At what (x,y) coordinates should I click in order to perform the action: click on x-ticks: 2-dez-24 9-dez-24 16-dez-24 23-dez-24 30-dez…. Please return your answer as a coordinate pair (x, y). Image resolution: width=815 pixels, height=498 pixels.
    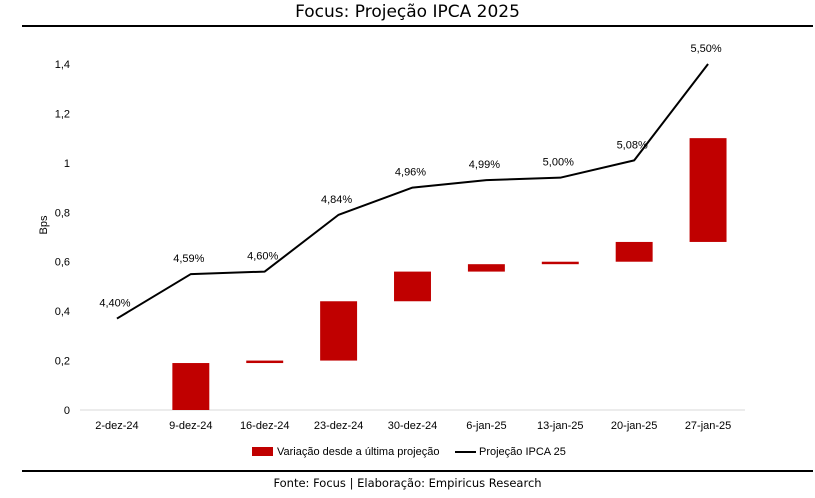
    Looking at the image, I should click on (413, 426).